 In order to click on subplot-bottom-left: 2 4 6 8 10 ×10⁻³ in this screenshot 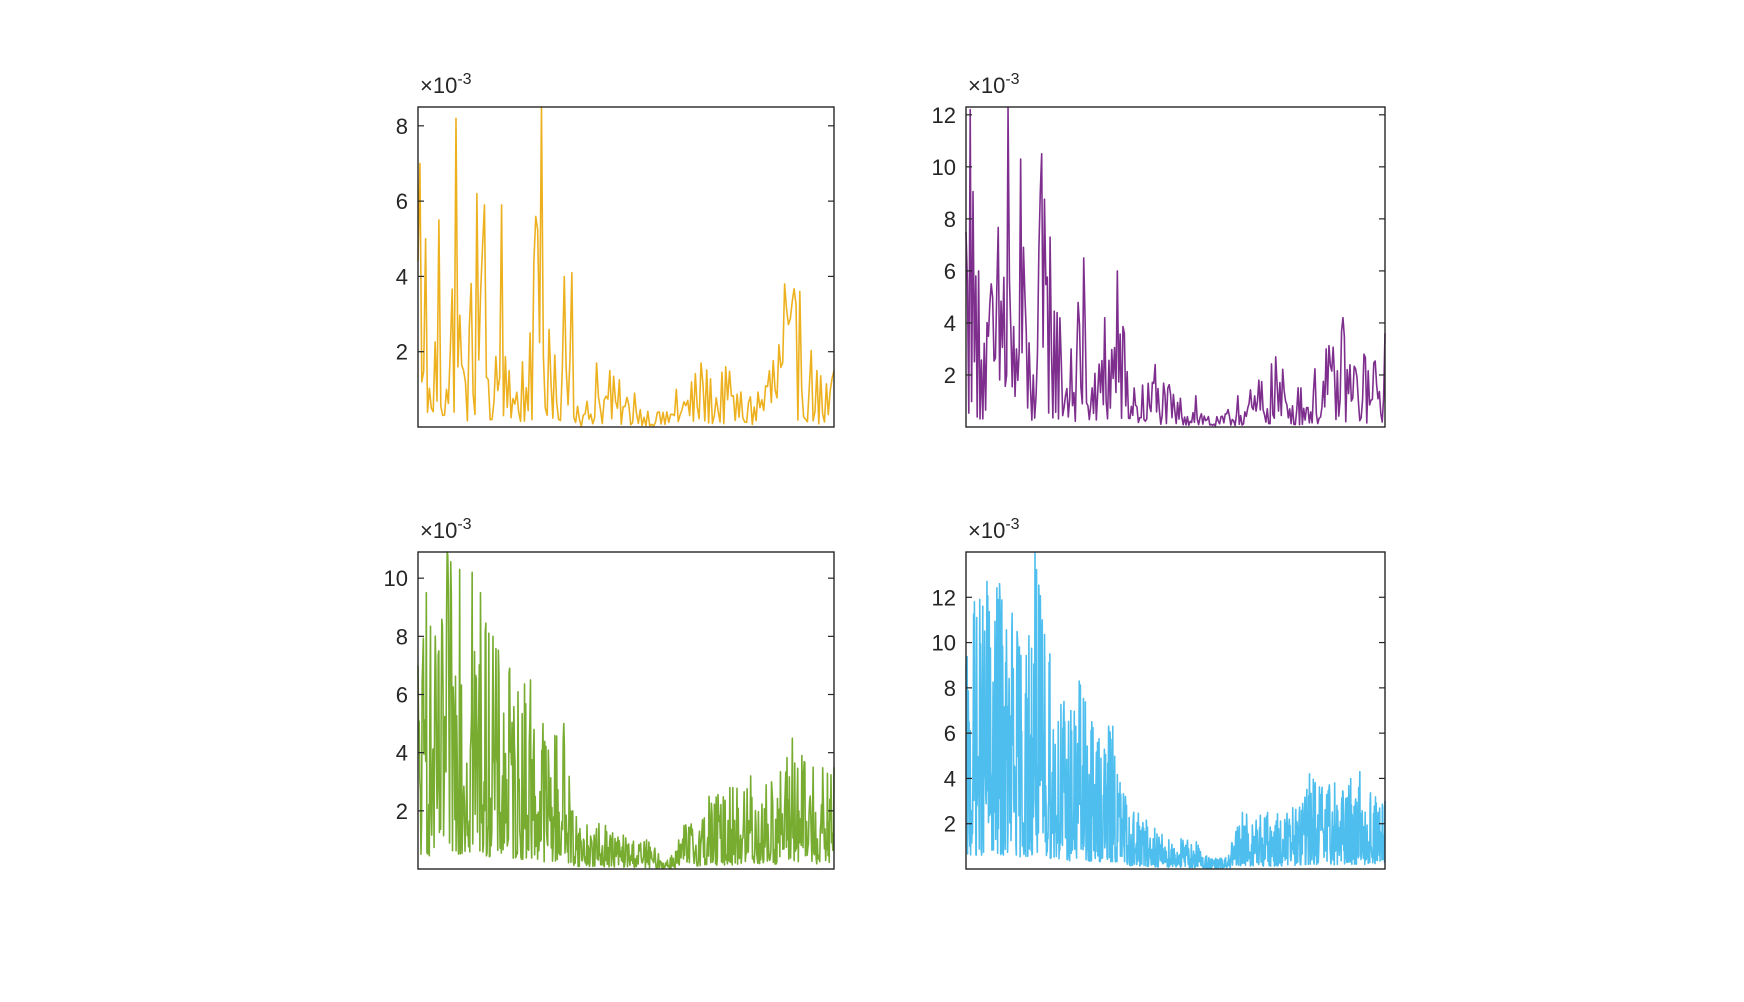, I will do `click(609, 693)`.